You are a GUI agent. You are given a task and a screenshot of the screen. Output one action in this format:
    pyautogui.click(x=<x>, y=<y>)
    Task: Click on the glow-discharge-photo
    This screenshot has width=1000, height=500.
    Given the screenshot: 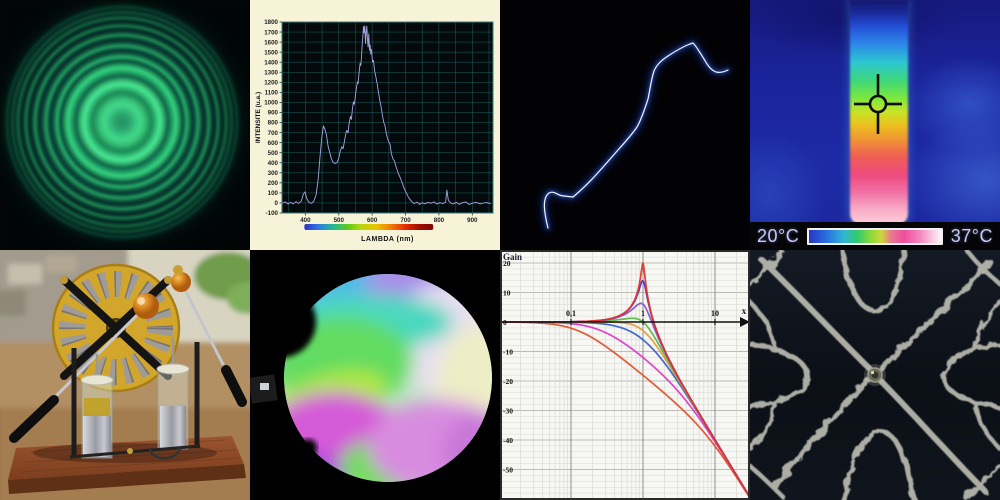 What is the action you would take?
    pyautogui.click(x=625, y=125)
    